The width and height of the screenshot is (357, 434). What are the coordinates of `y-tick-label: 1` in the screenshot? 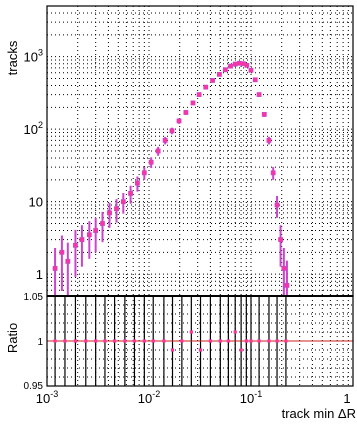 It's located at (39, 274).